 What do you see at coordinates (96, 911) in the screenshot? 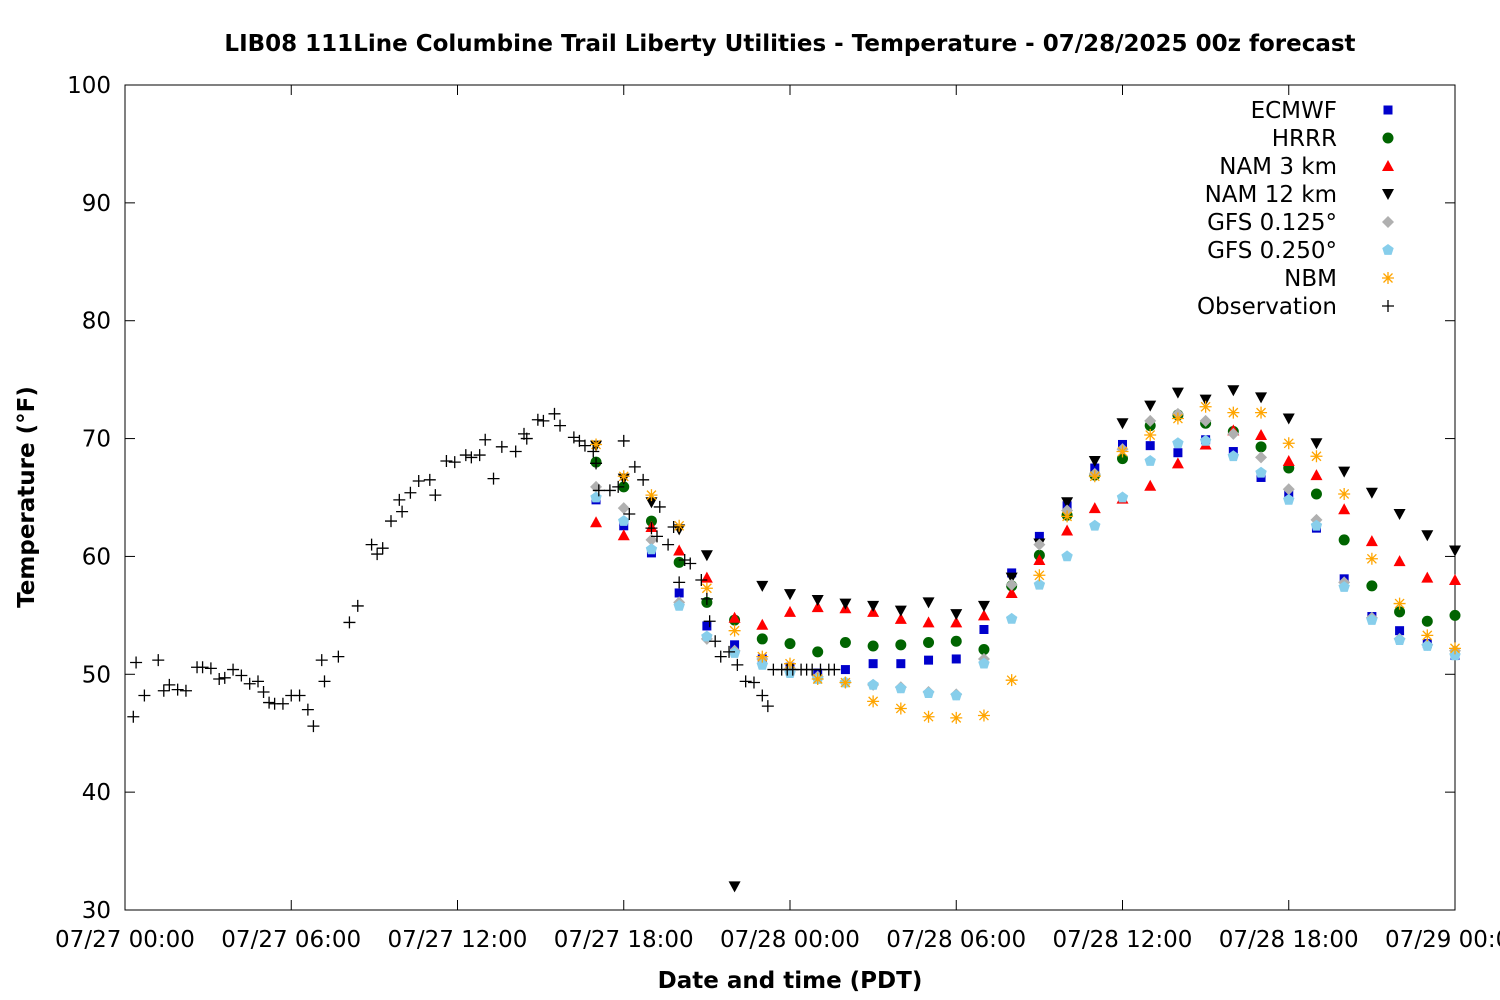
I see `y-tick-label: 30` at bounding box center [96, 911].